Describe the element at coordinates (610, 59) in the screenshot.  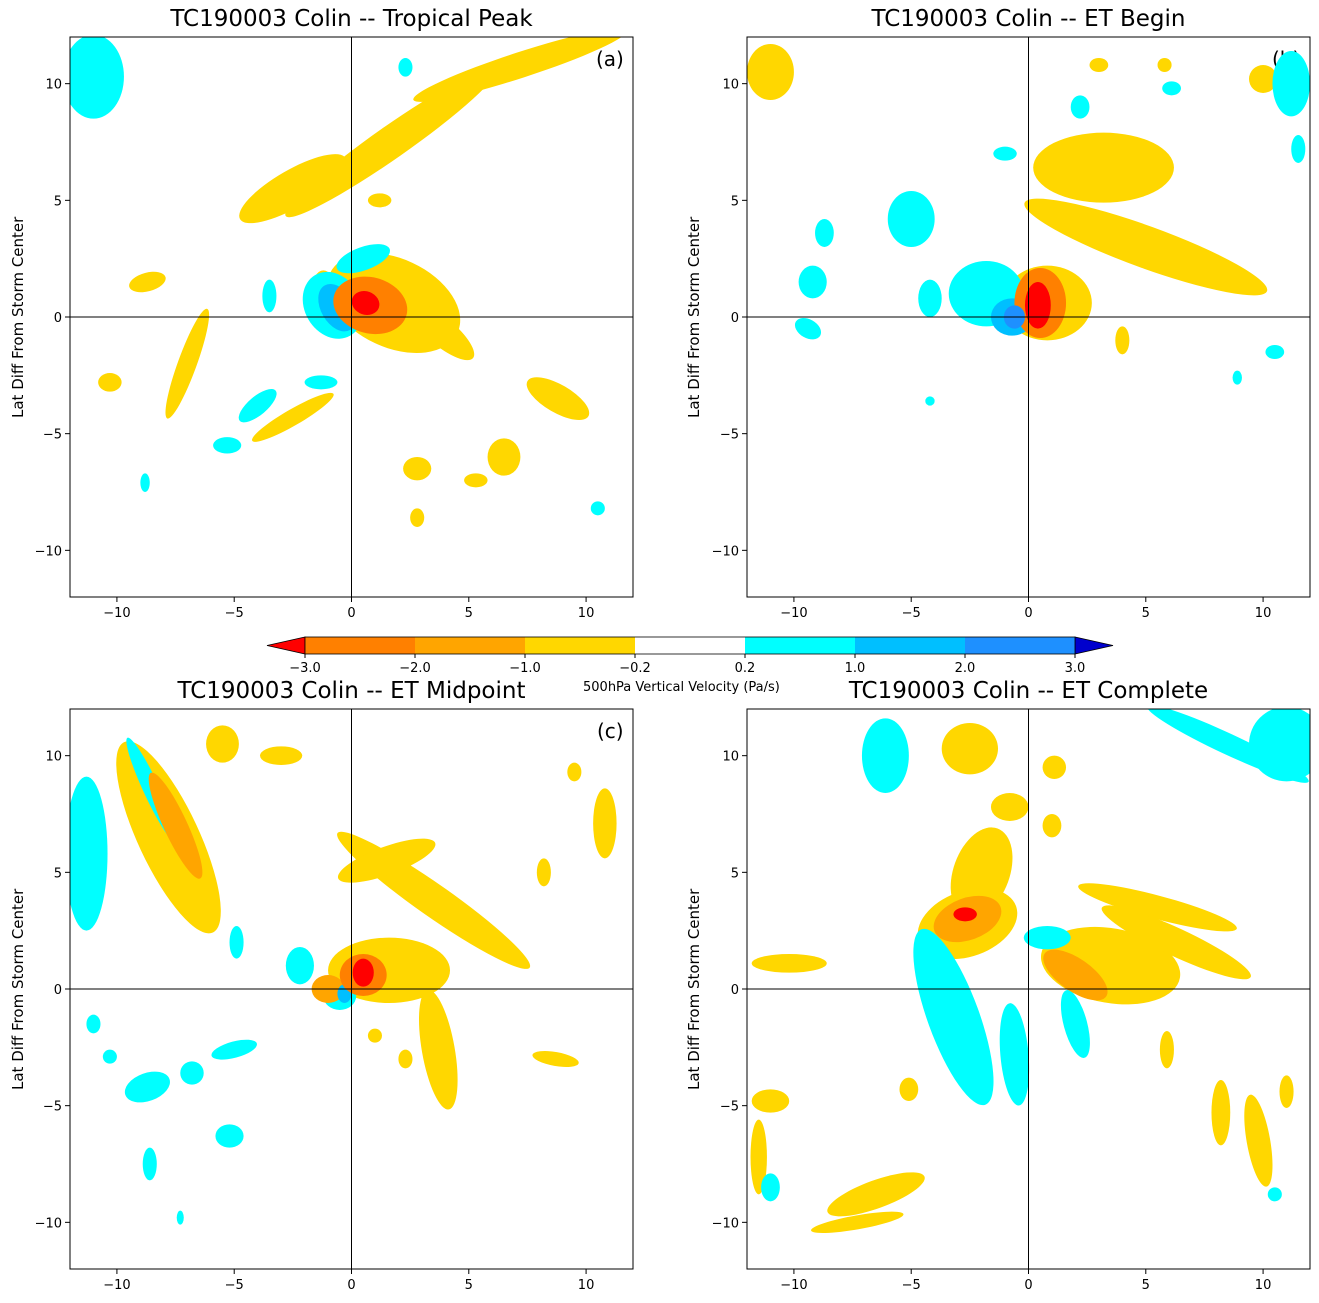
I see `panel-a-tag: (a)` at that location.